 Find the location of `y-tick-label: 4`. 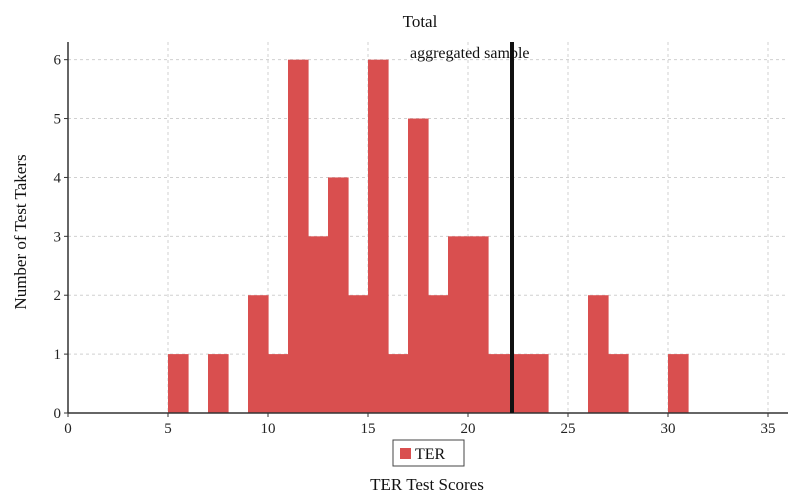

y-tick-label: 4 is located at coordinates (58, 178).